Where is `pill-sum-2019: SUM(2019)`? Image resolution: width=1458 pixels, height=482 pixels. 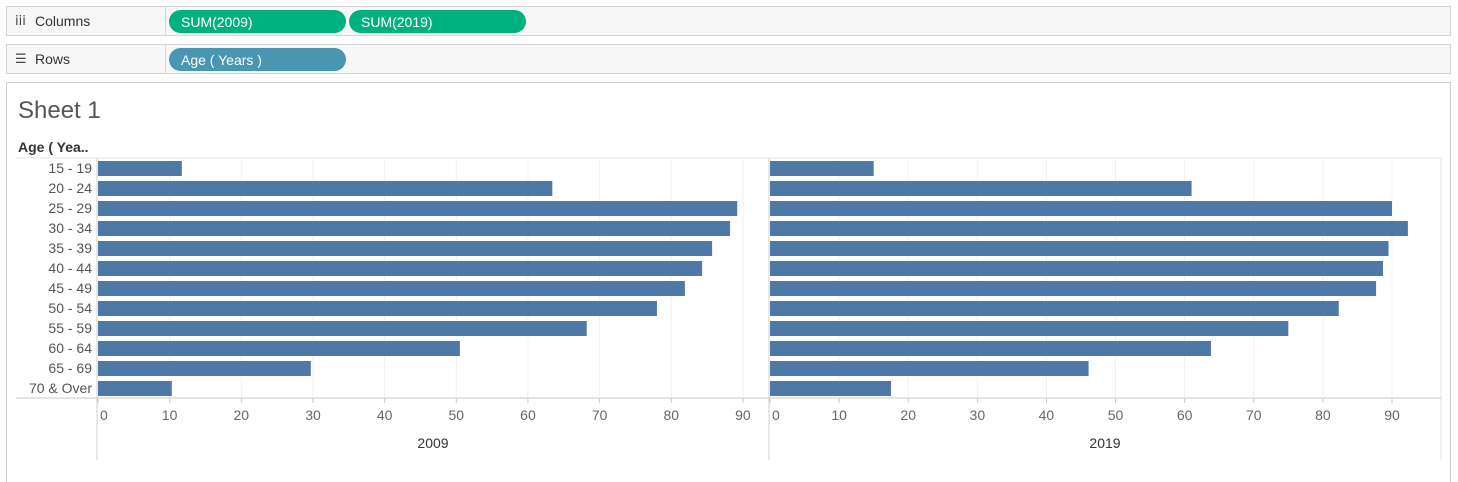
pill-sum-2019: SUM(2019) is located at coordinates (437, 21).